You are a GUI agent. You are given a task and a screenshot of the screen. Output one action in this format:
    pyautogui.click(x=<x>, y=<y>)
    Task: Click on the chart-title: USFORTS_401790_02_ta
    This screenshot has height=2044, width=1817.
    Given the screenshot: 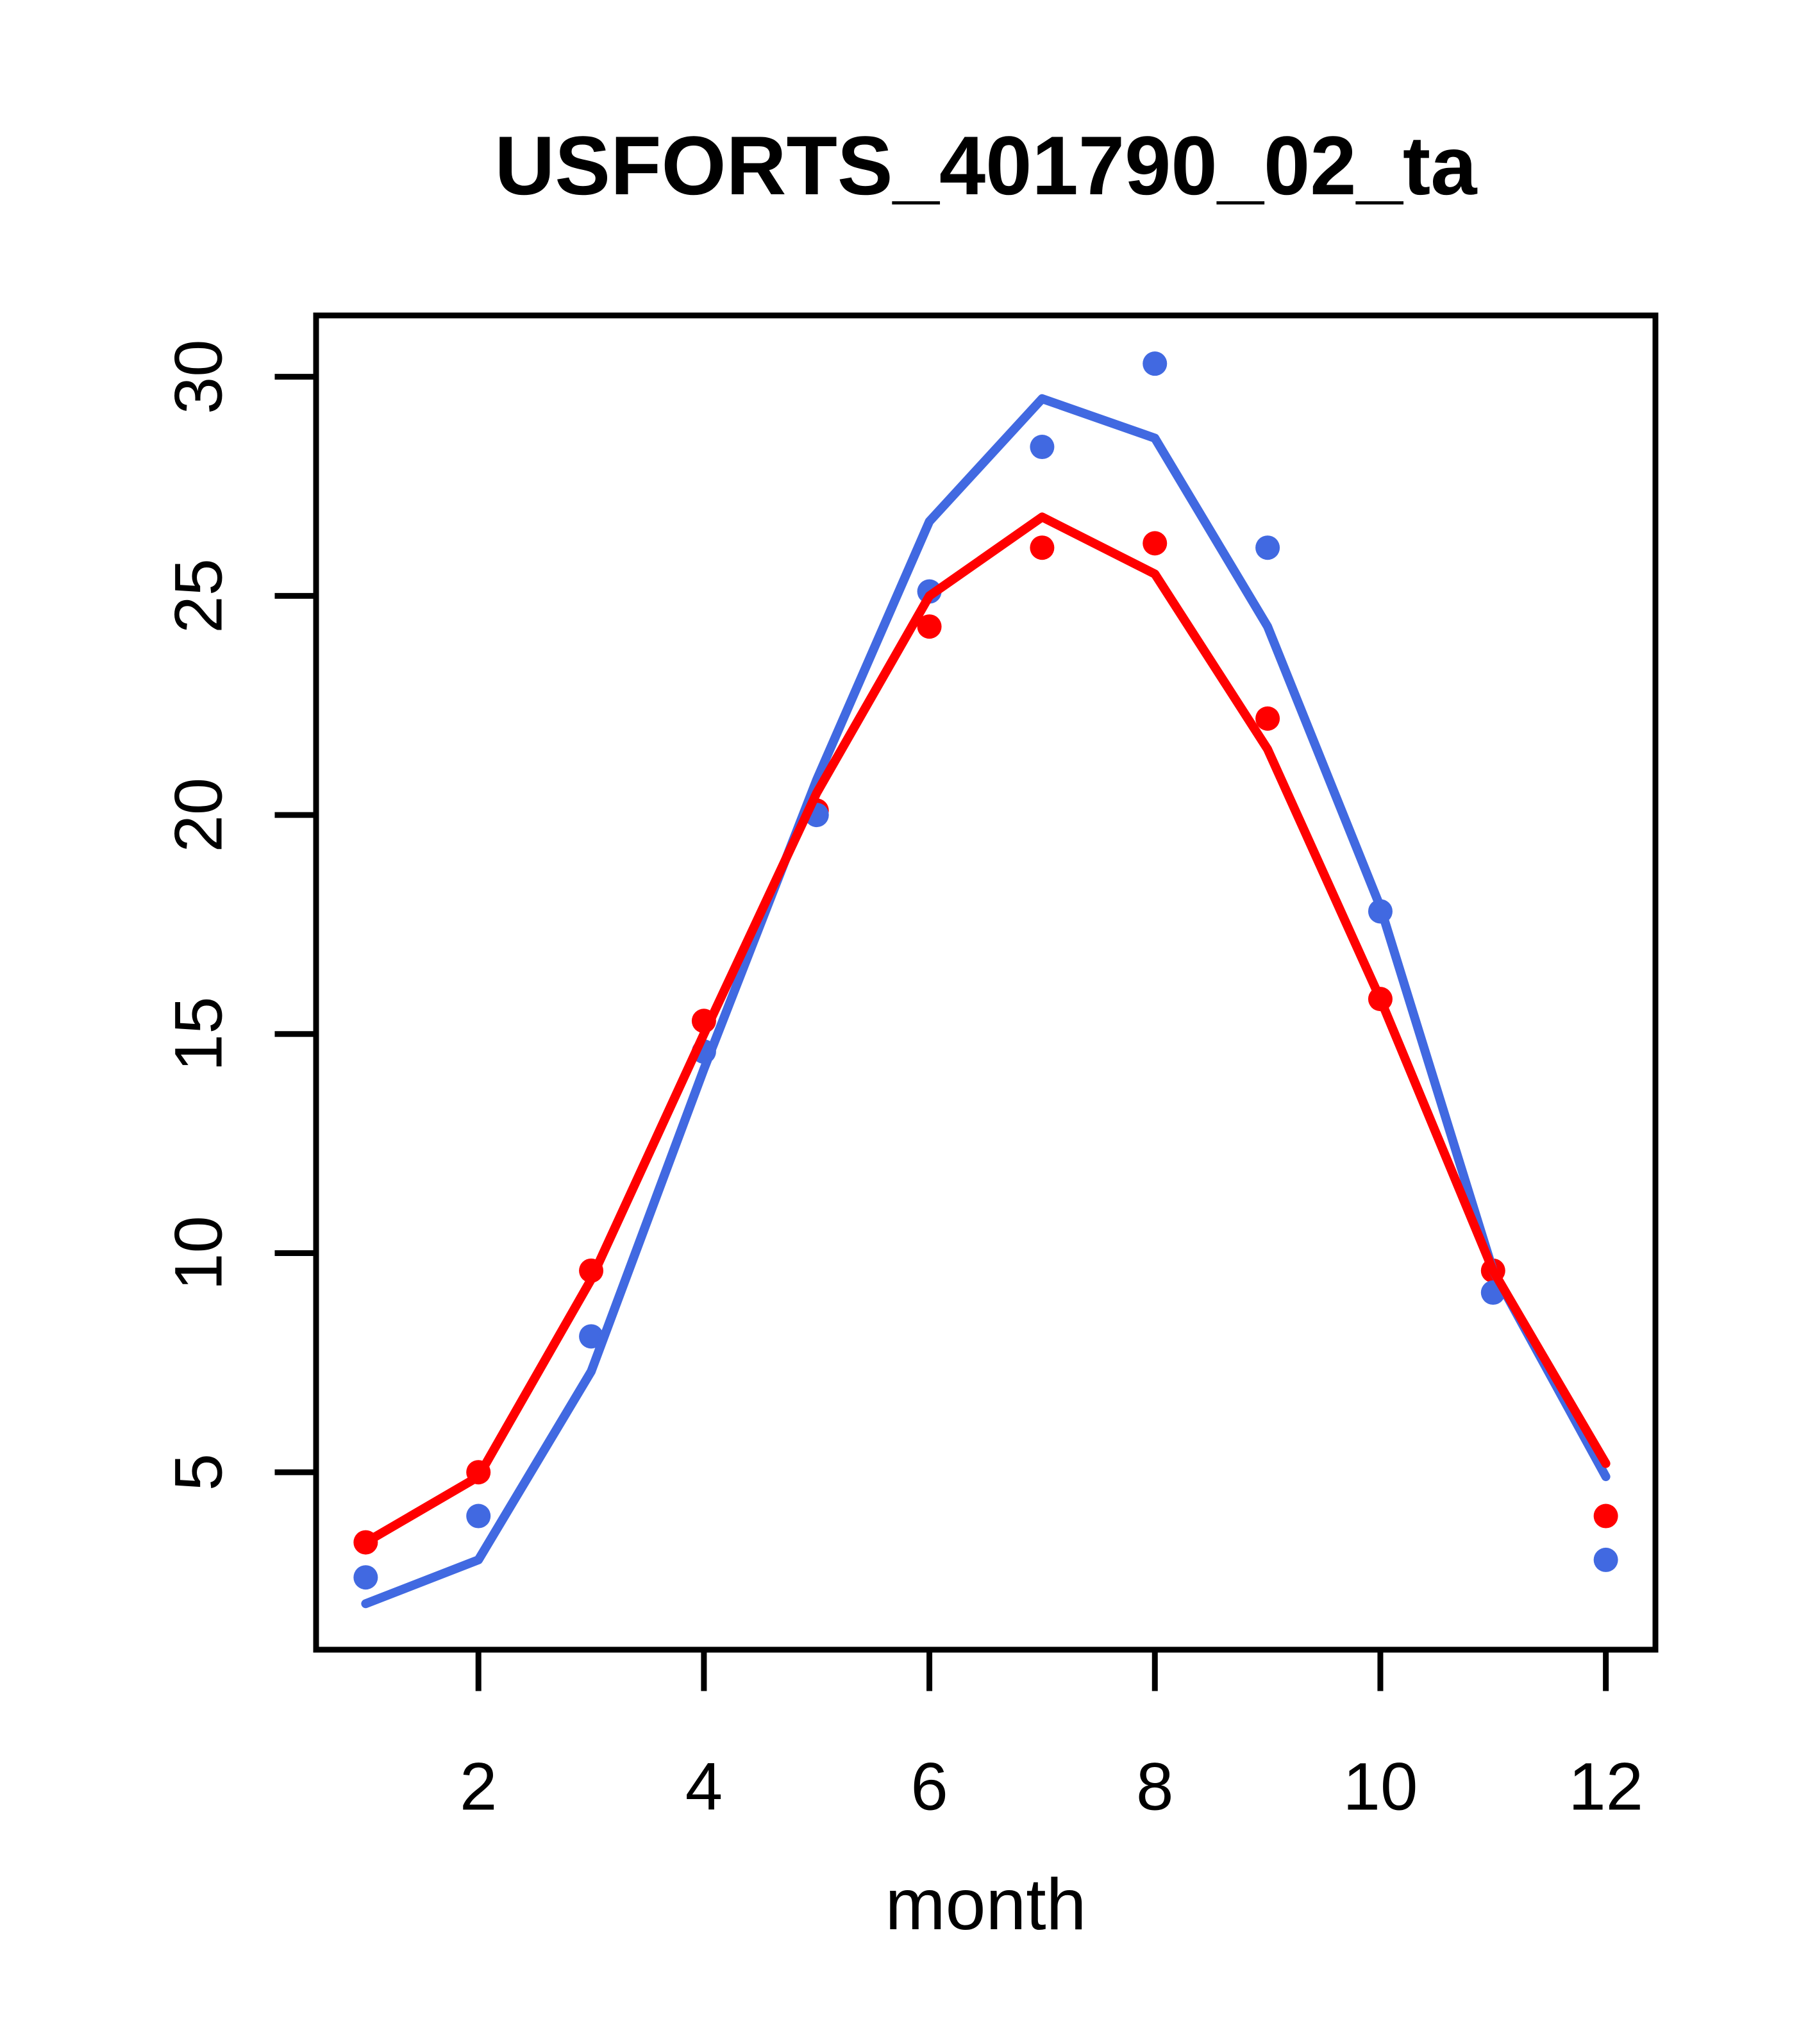 What is the action you would take?
    pyautogui.click(x=986, y=165)
    